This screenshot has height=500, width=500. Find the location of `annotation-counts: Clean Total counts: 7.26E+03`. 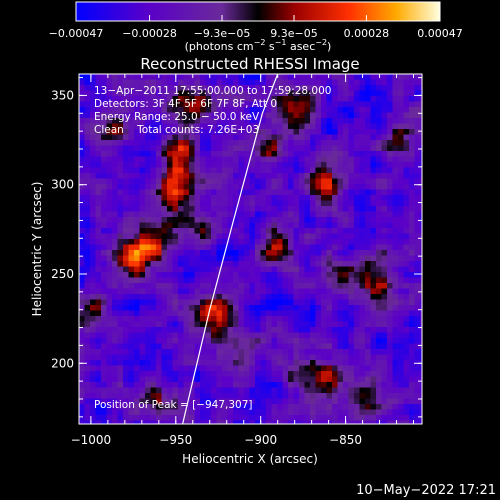

annotation-counts: Clean Total counts: 7.26E+03 is located at coordinates (176, 130).